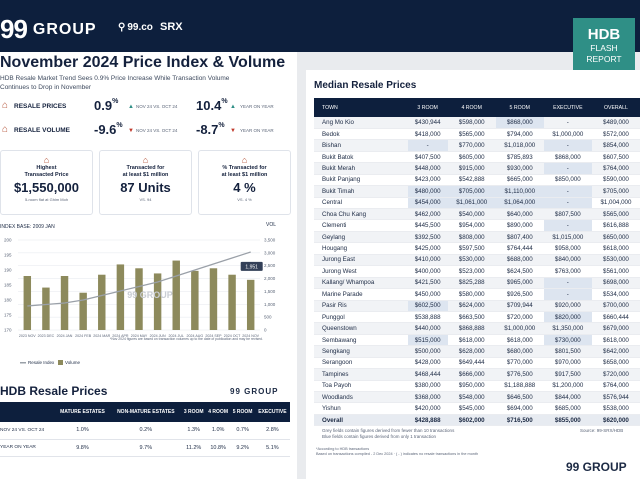  I want to click on badge-subtitle: FLASH REPORT, so click(604, 53).